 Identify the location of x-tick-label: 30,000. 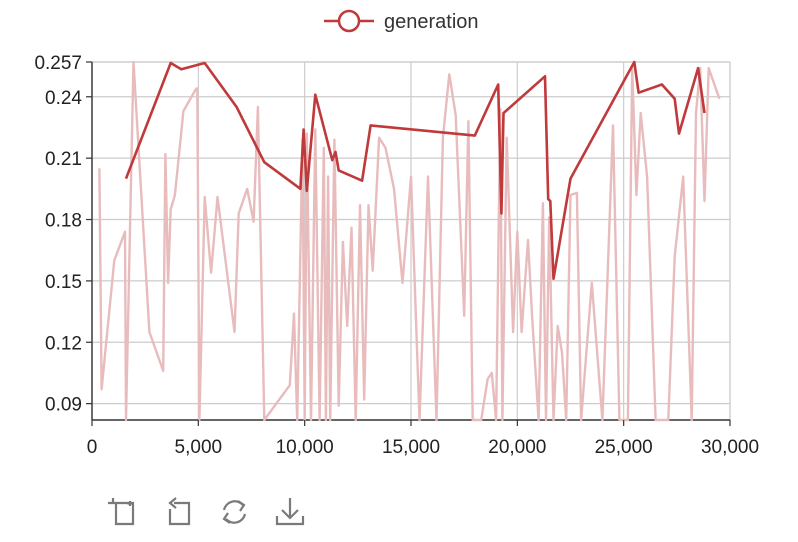
(730, 447).